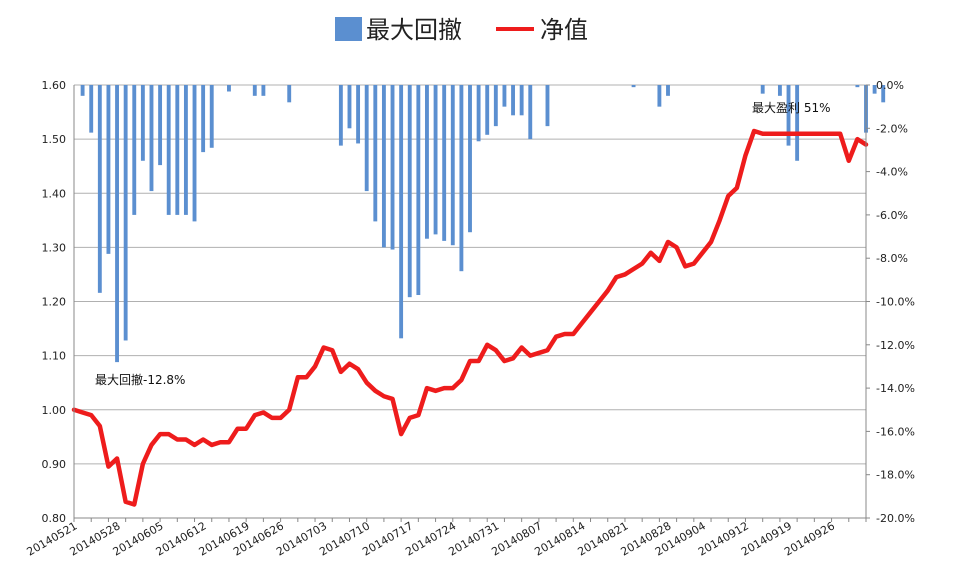  What do you see at coordinates (895, 302) in the screenshot?
I see `right-tick-label: -10.0%` at bounding box center [895, 302].